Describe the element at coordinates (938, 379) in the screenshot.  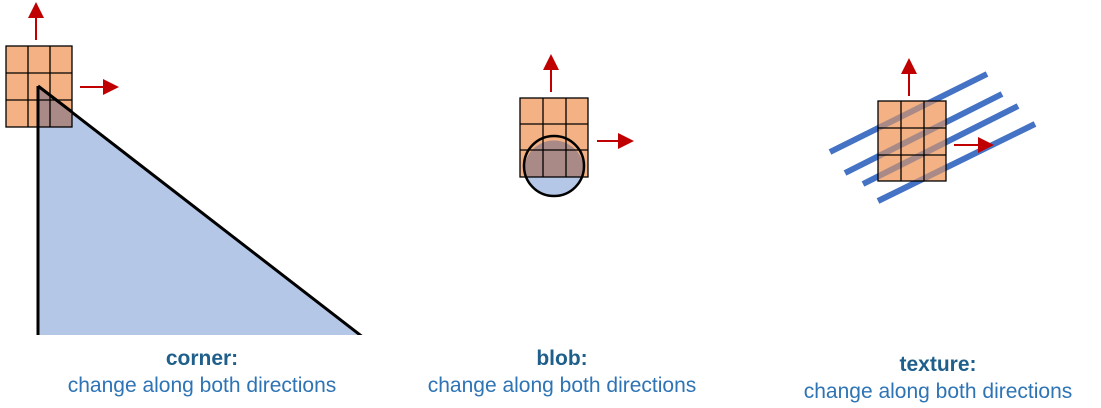
I see `texture-caption: texture: change along both directions` at that location.